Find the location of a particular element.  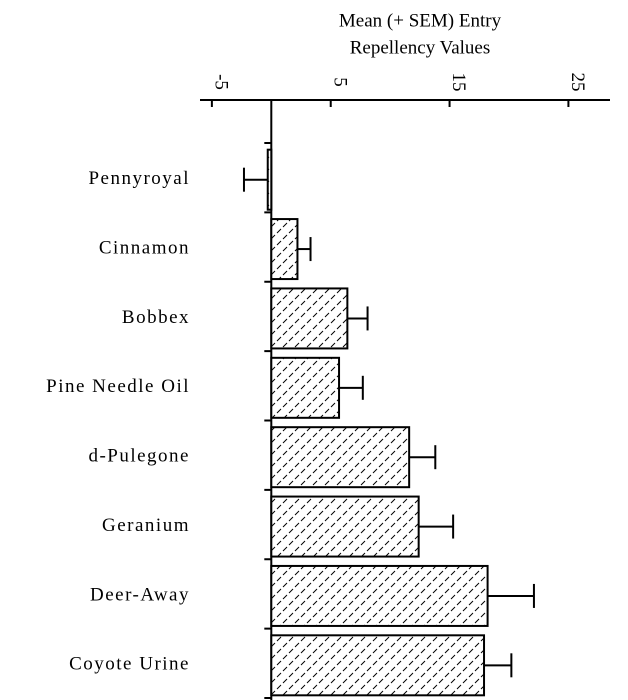

x-tick-label: -5 is located at coordinates (221, 82).